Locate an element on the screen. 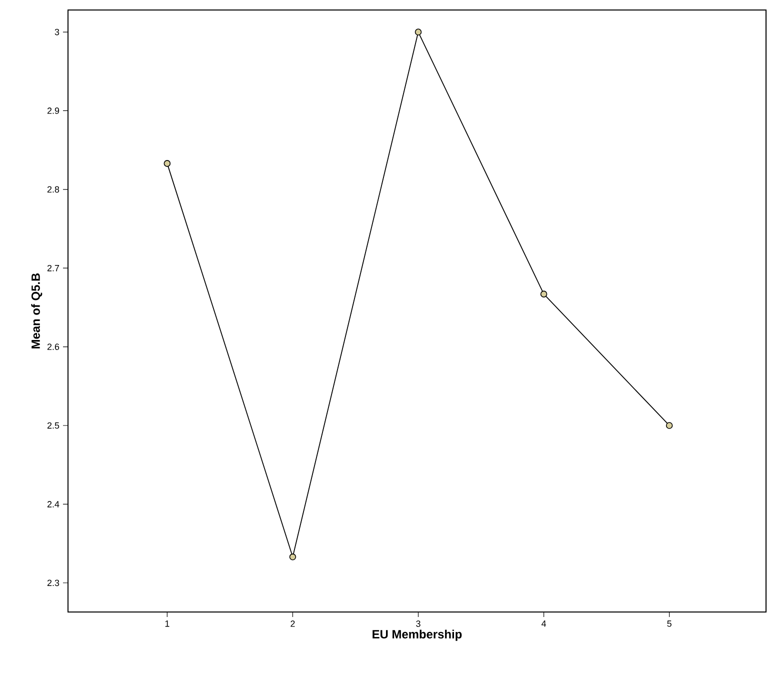 The height and width of the screenshot is (677, 767). y-tick-label: 2.9 is located at coordinates (53, 111).